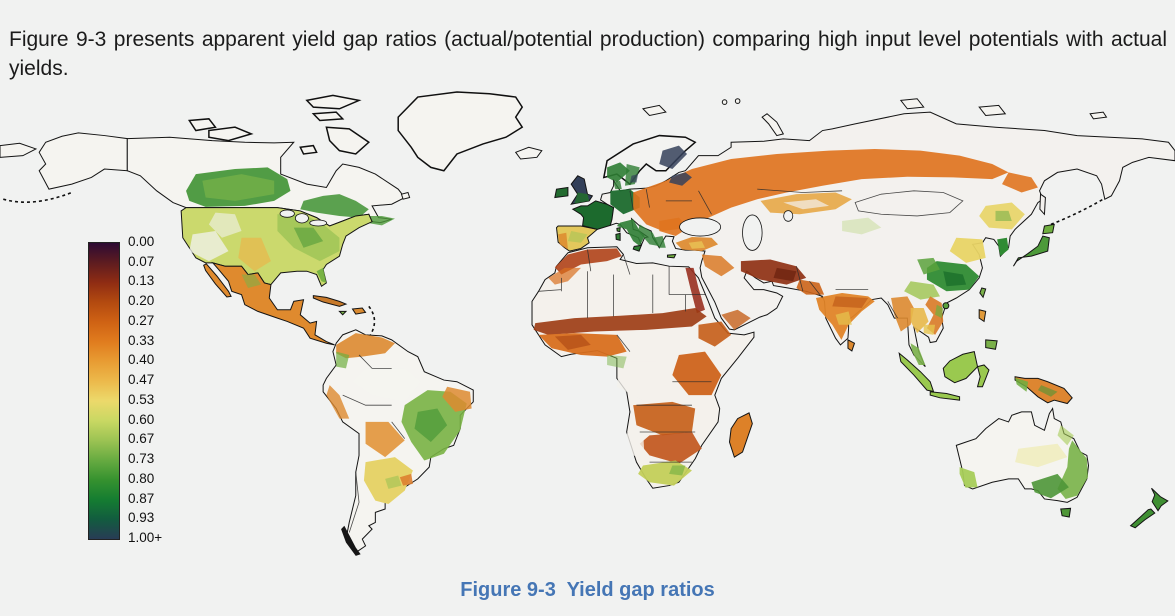 The image size is (1175, 616). Describe the element at coordinates (1020, 182) in the screenshot. I see `patch-amur` at that location.